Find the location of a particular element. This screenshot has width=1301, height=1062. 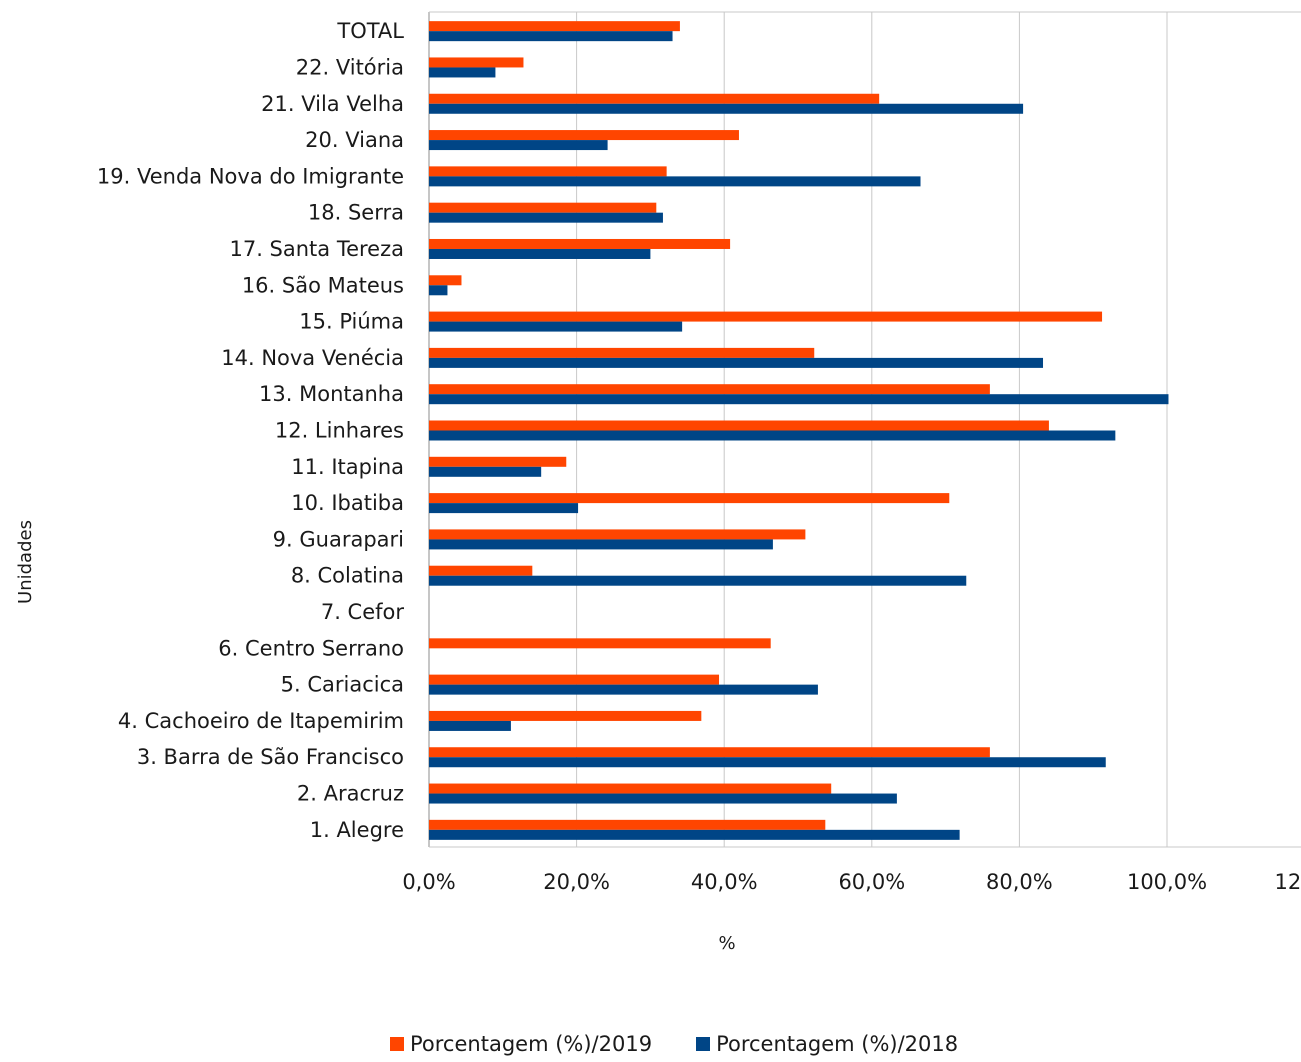

category-label: 18. Serra is located at coordinates (356, 213).